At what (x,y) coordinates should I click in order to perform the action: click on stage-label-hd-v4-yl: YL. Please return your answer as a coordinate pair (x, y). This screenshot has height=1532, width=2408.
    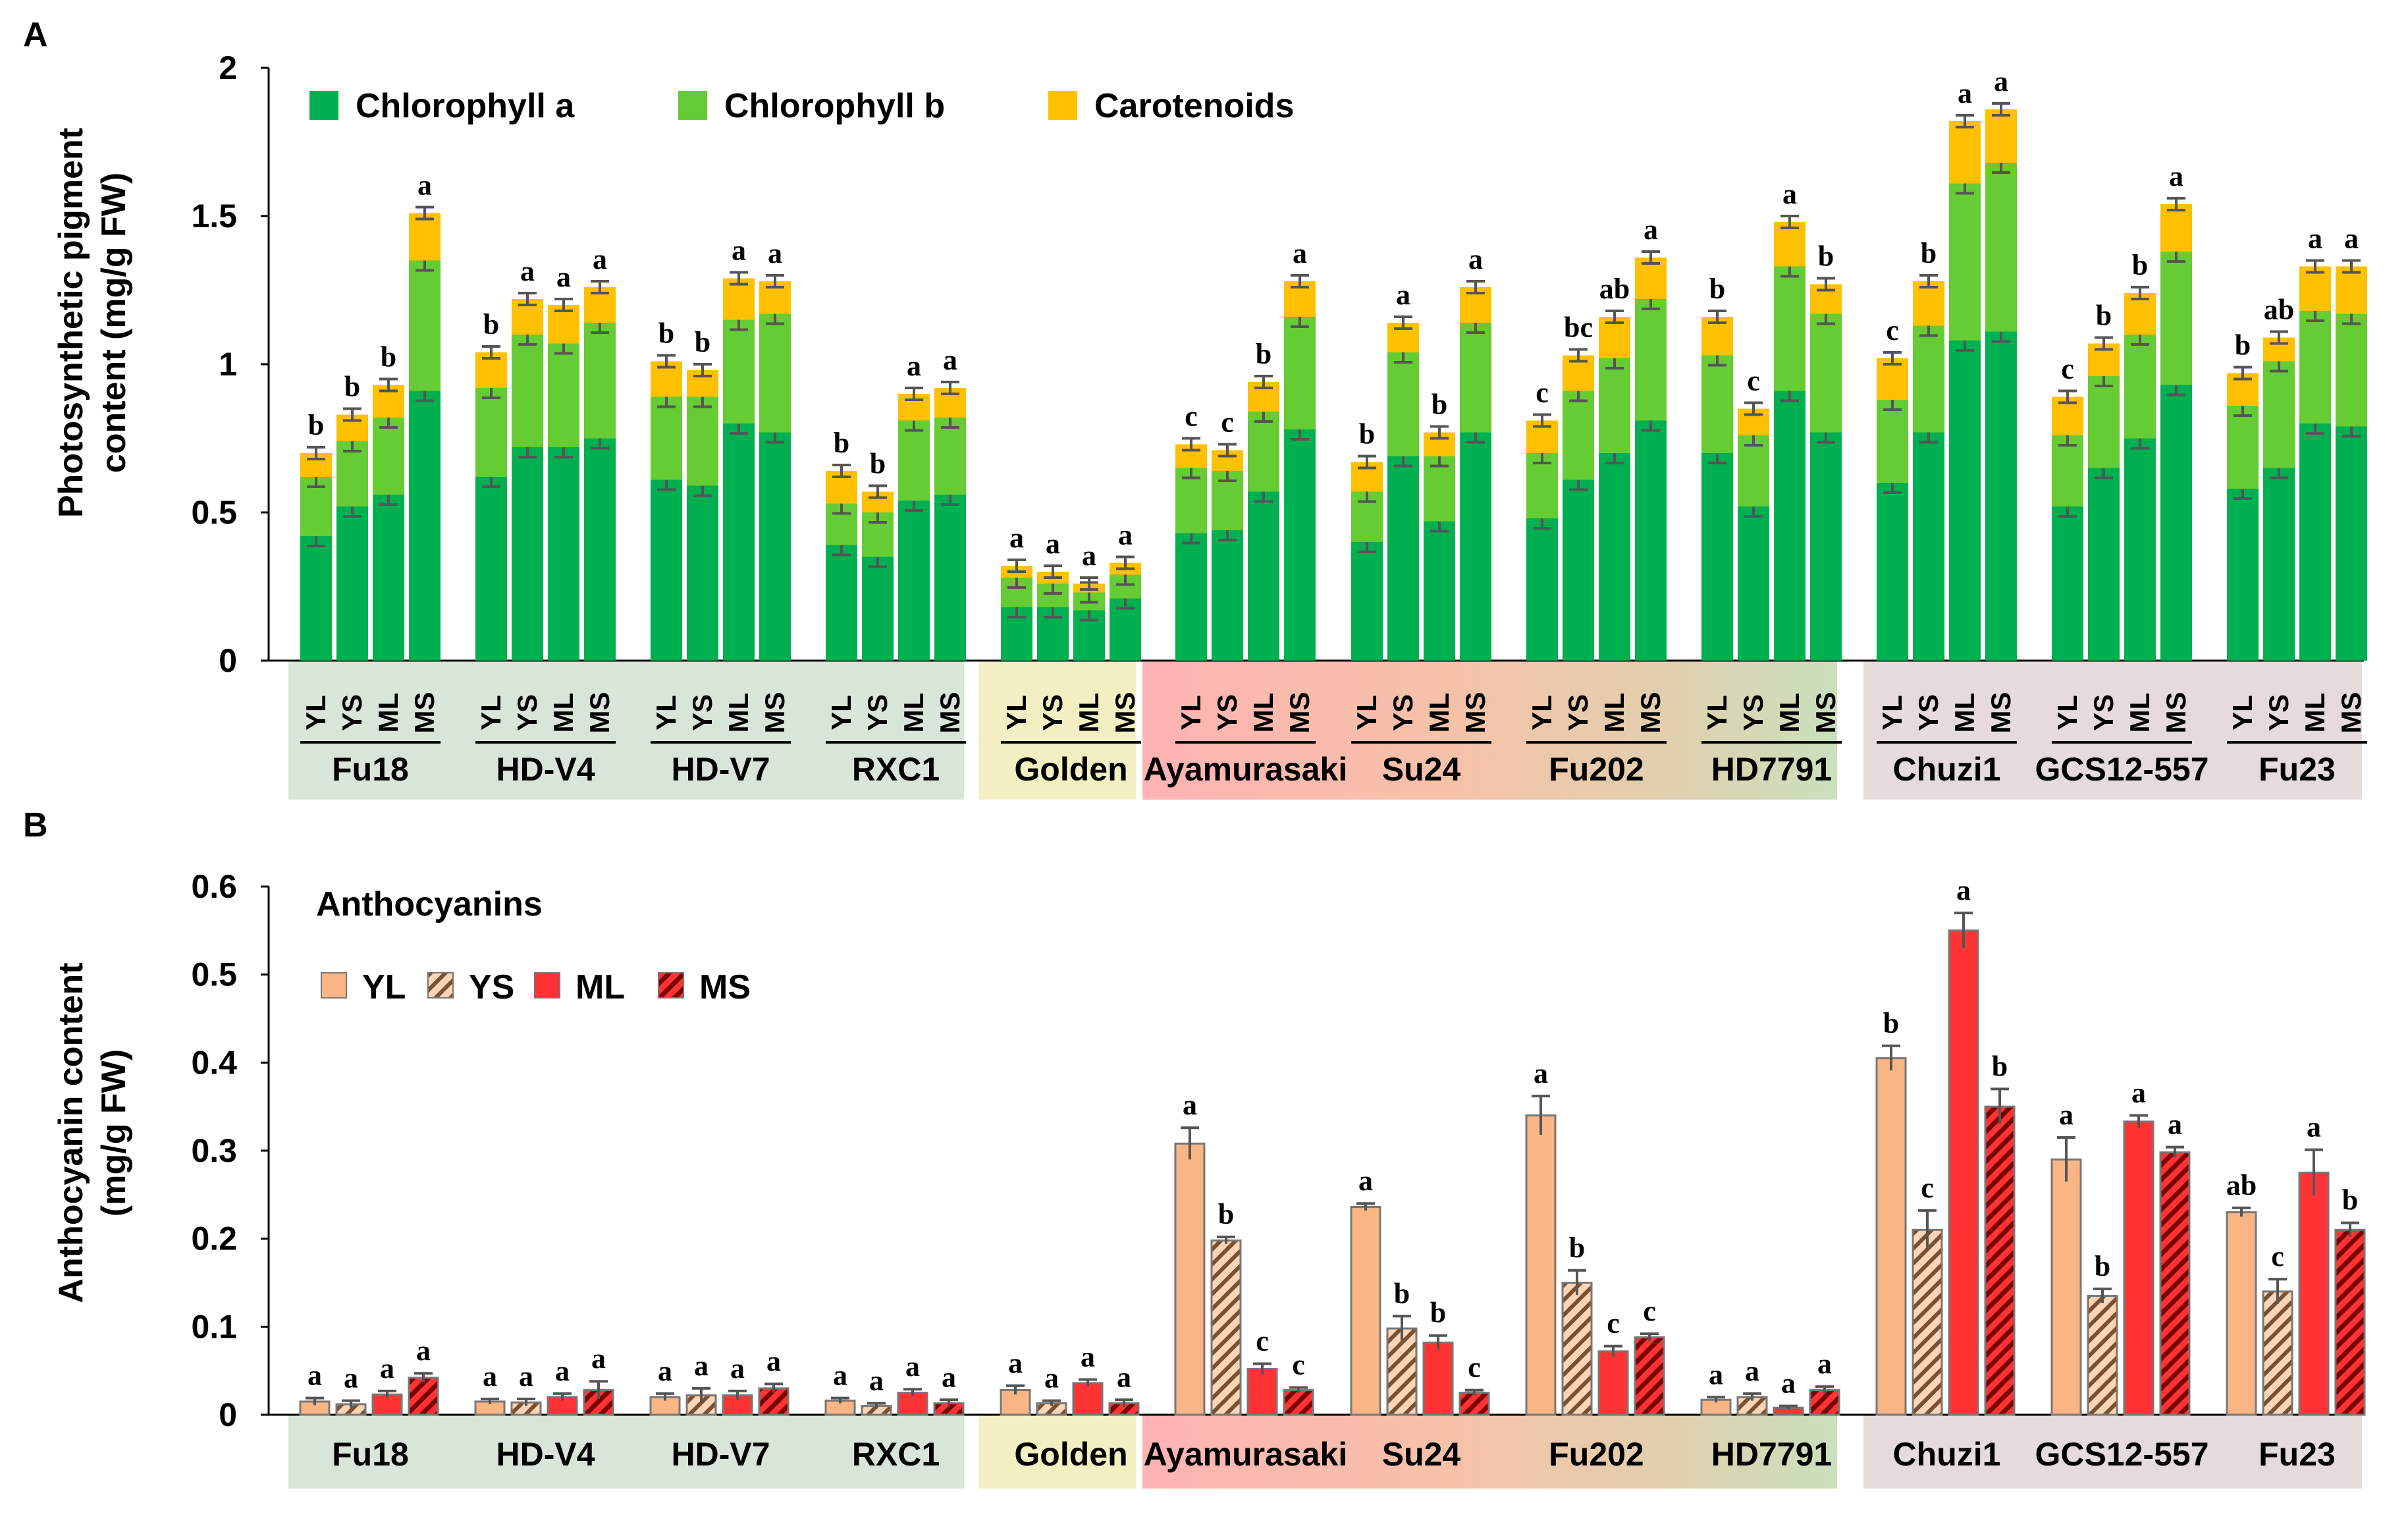
    Looking at the image, I should click on (490, 712).